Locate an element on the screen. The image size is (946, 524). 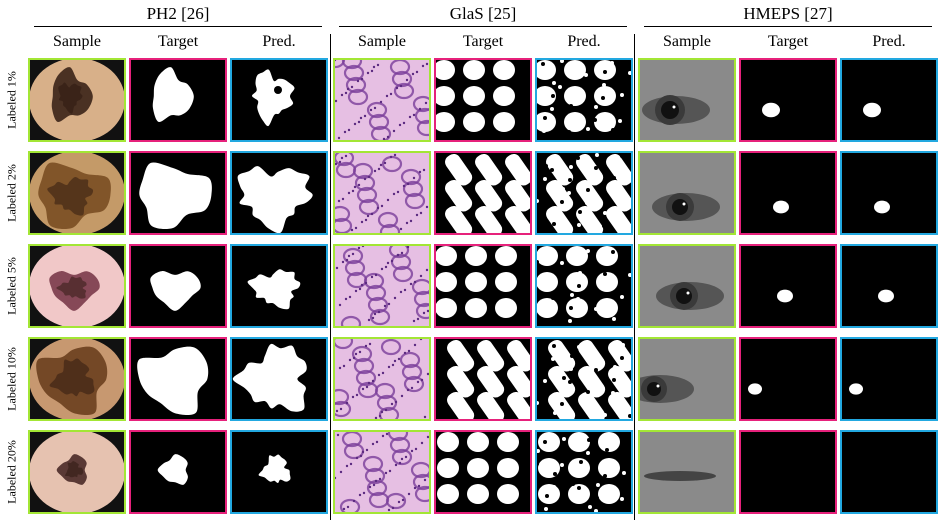
row-label: Labeled 1% is located at coordinates (12, 100).